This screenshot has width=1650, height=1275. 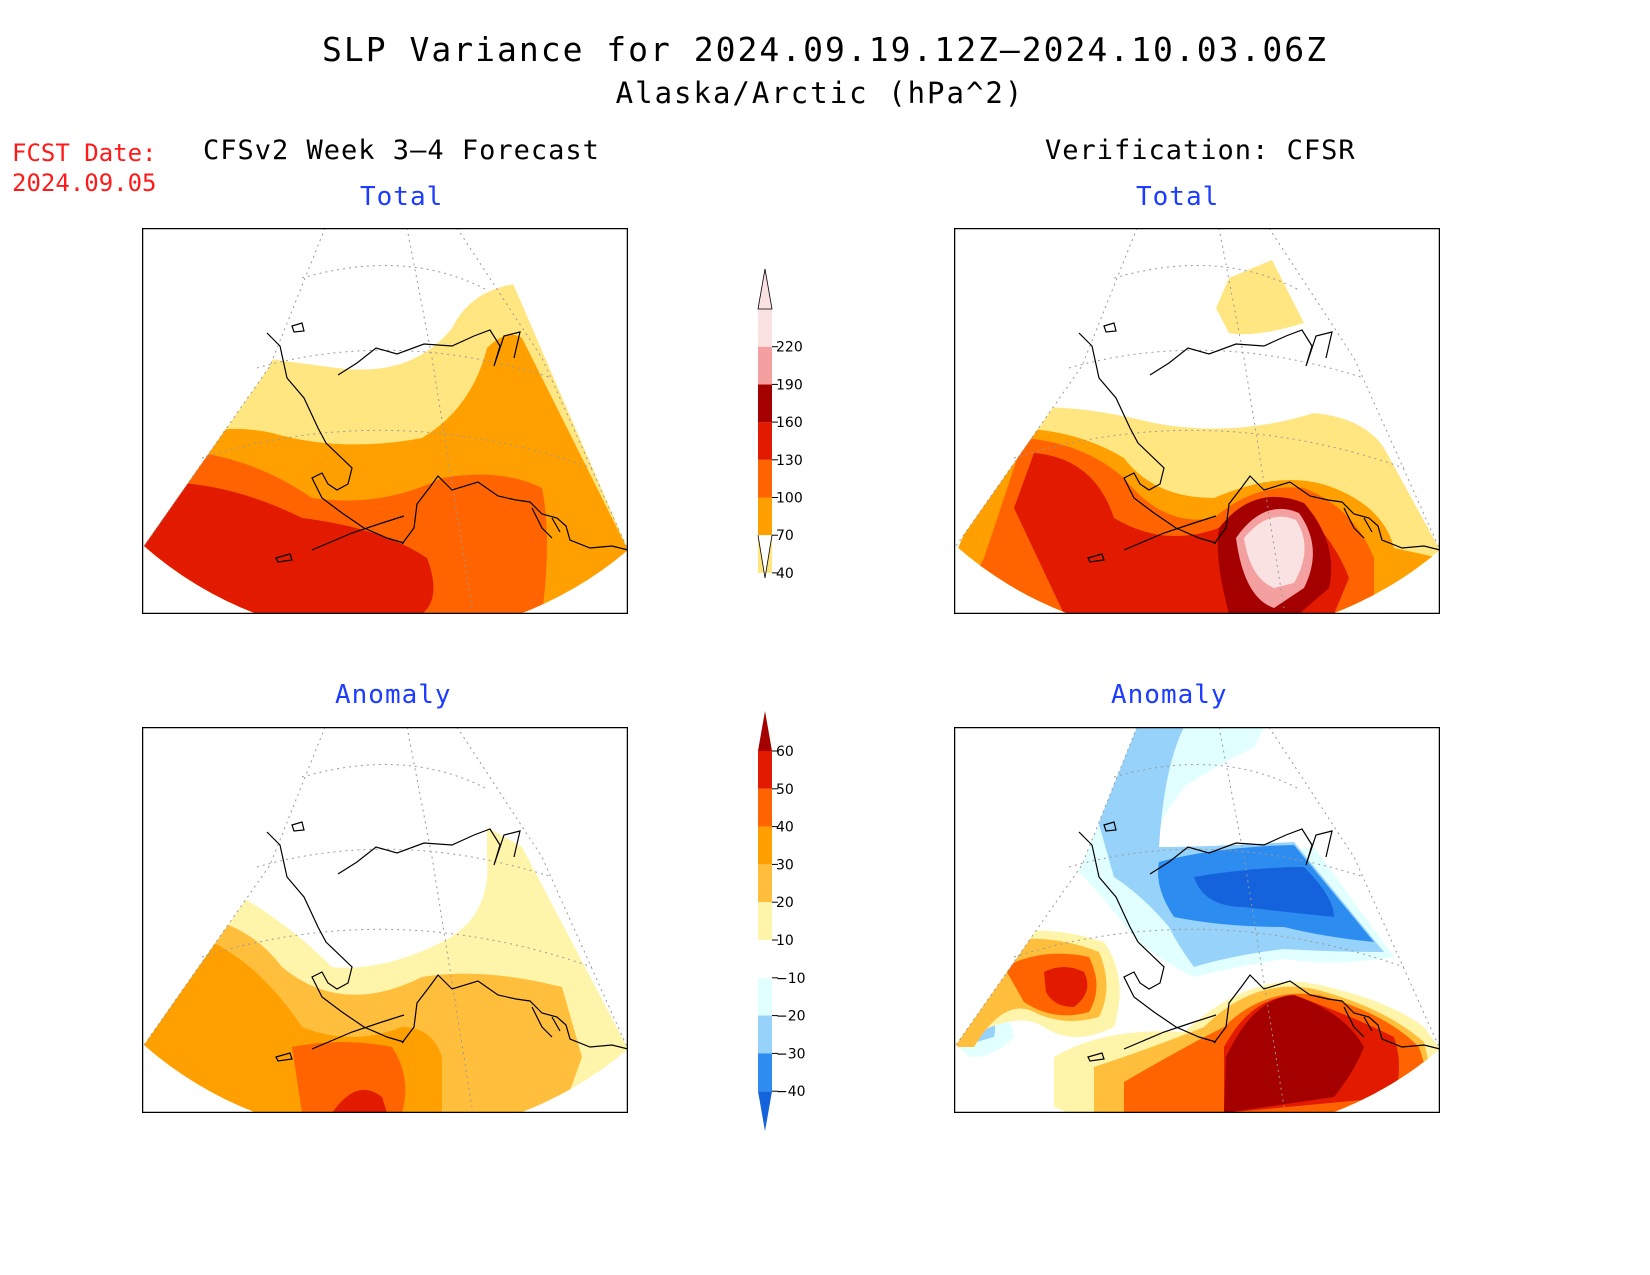 I want to click on anomaly-colorbar-label: −20, so click(x=791, y=1017).